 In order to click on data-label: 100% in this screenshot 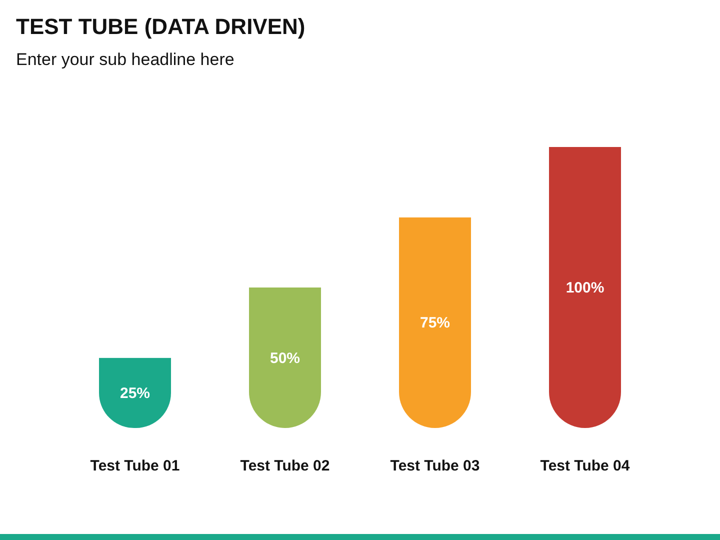, I will do `click(585, 288)`.